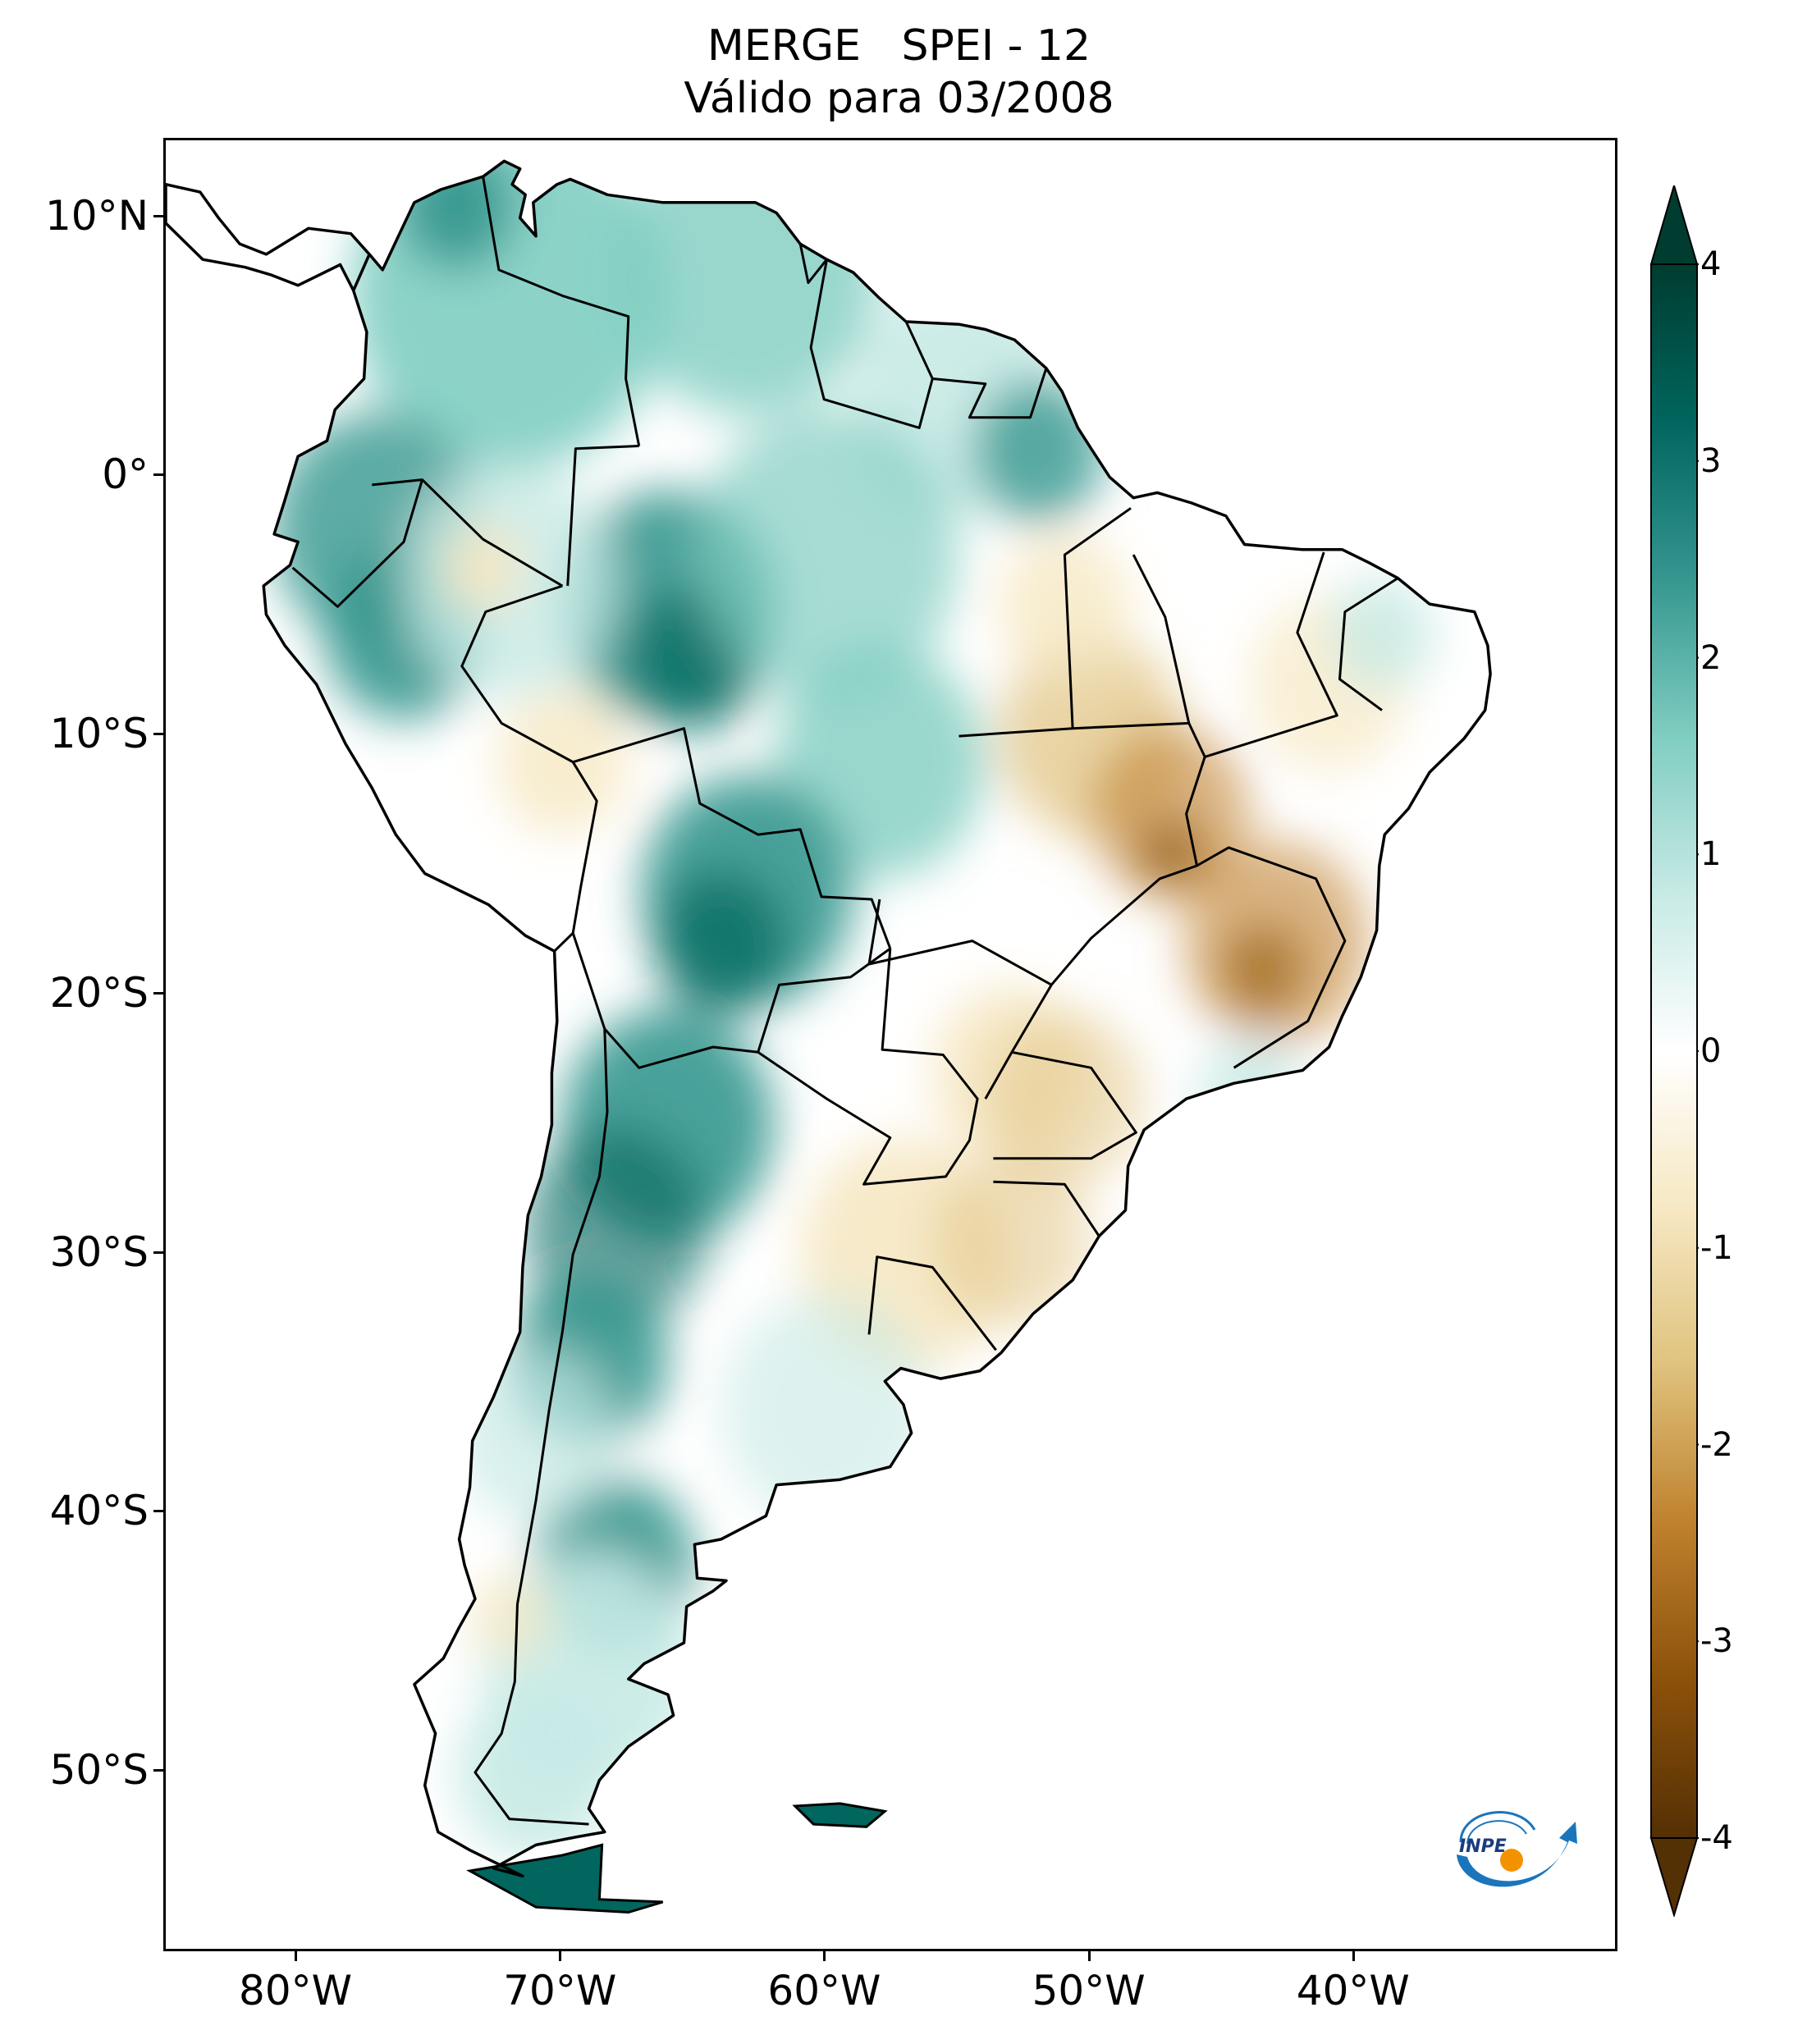  What do you see at coordinates (296, 1991) in the screenshot?
I see `lon-label-80w: 80°W` at bounding box center [296, 1991].